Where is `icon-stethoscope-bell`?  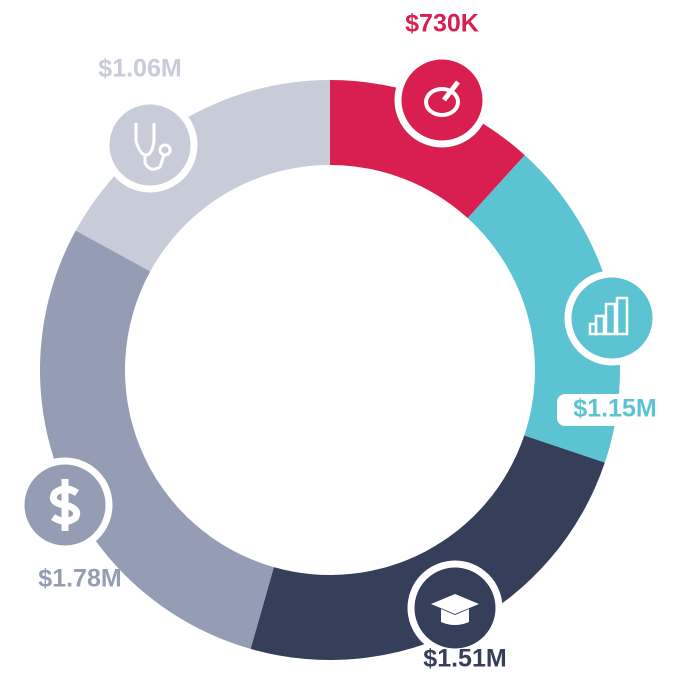
icon-stethoscope-bell is located at coordinates (165, 150).